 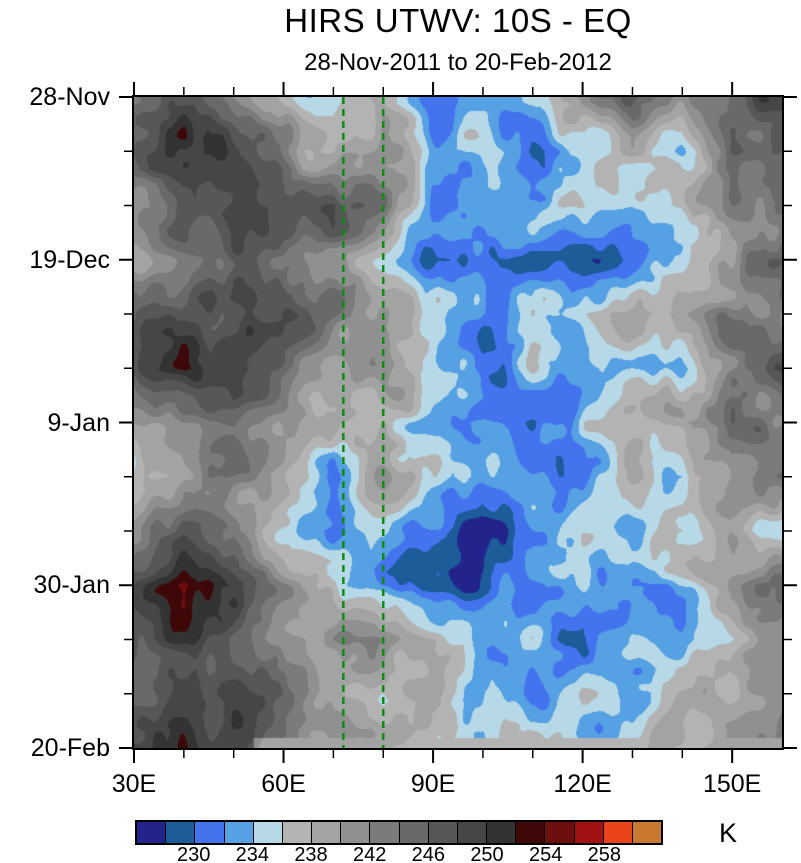 I want to click on colorbar-tick-label: 258, so click(x=604, y=853).